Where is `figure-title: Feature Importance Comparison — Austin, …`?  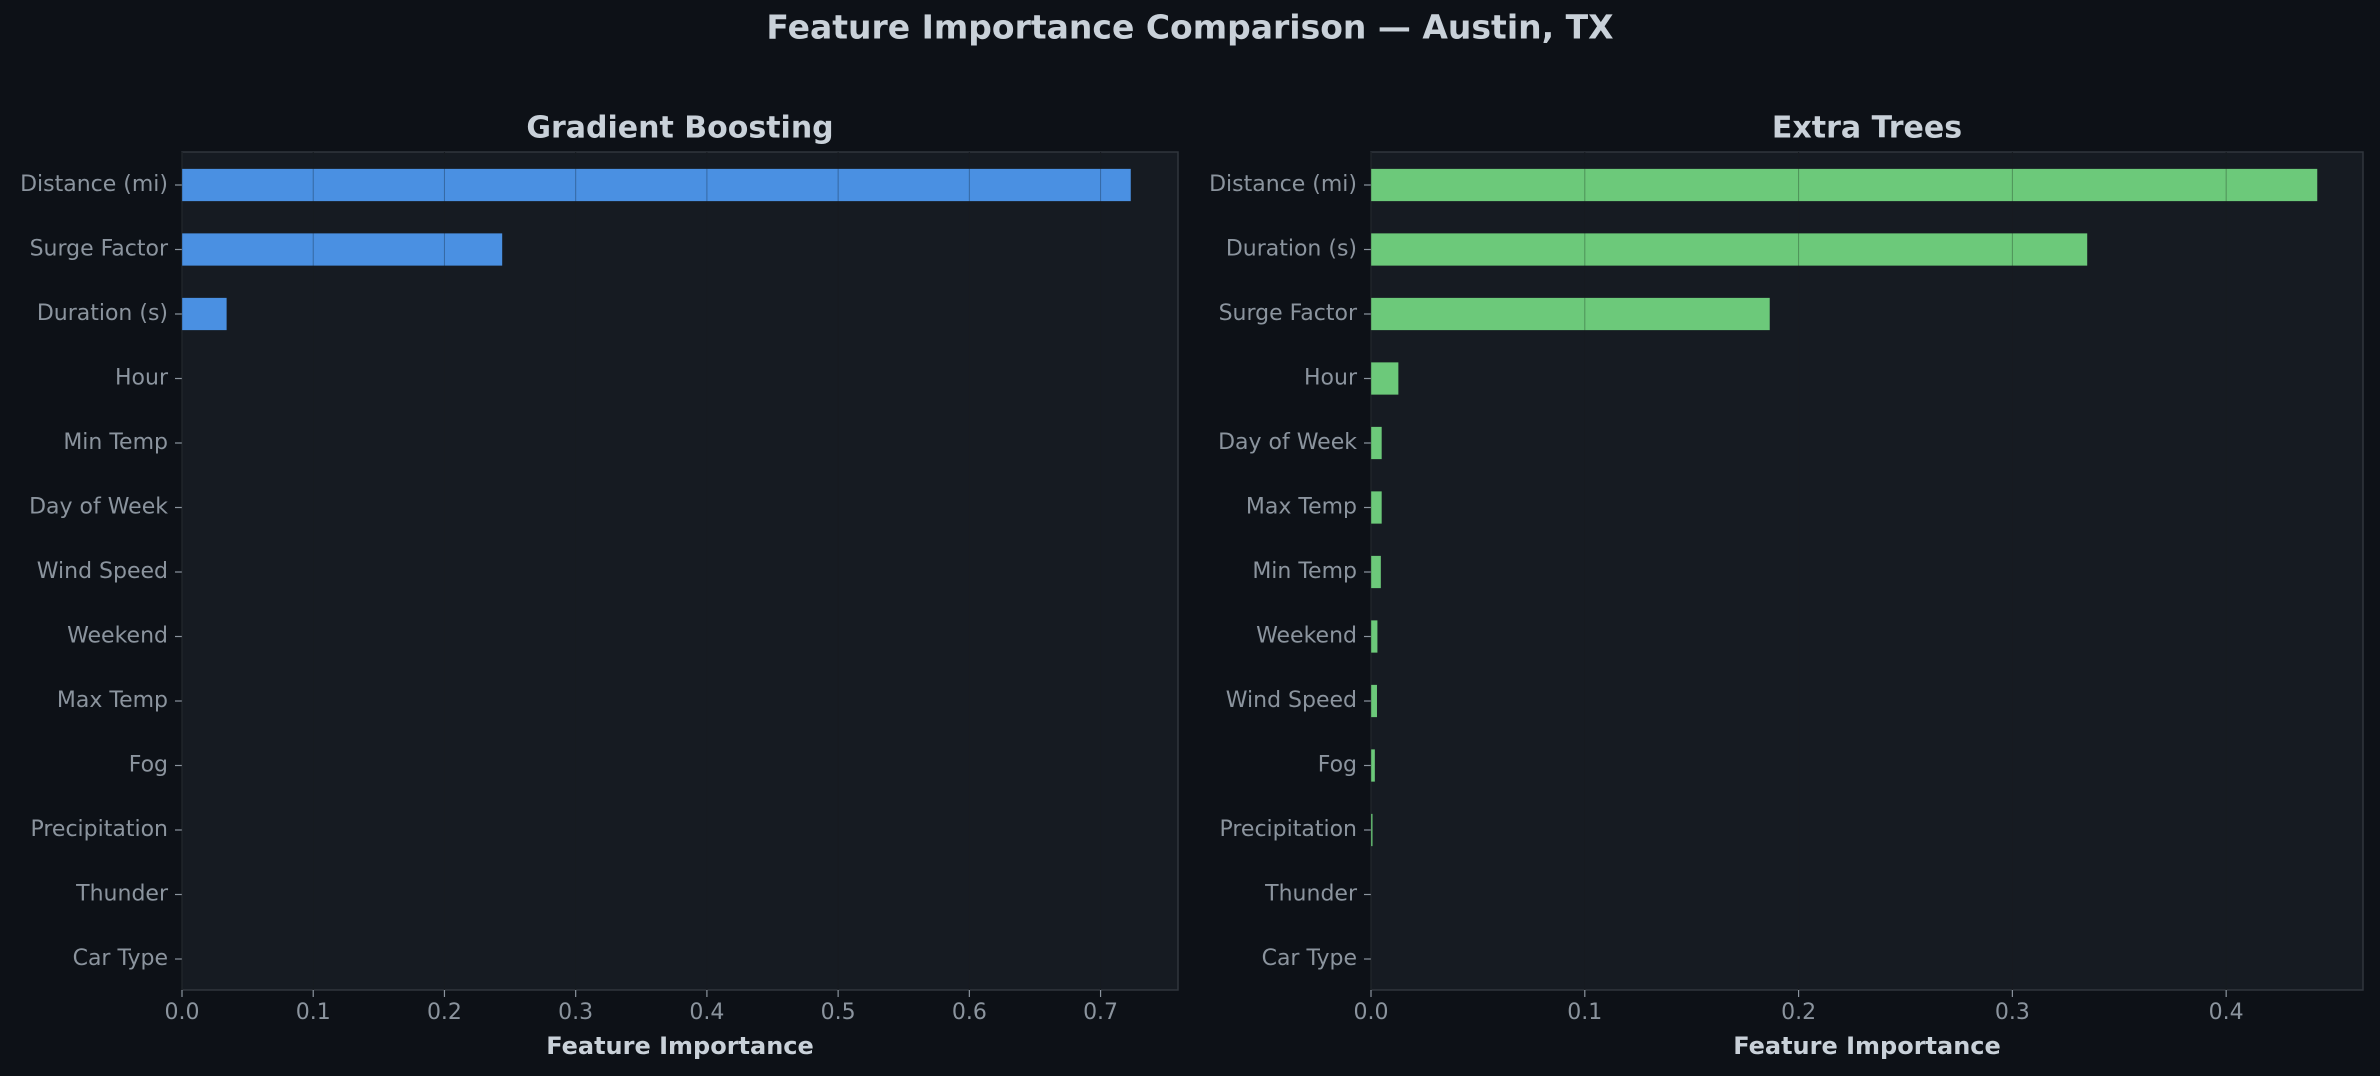
figure-title: Feature Importance Comparison — Austin, … is located at coordinates (1189, 27).